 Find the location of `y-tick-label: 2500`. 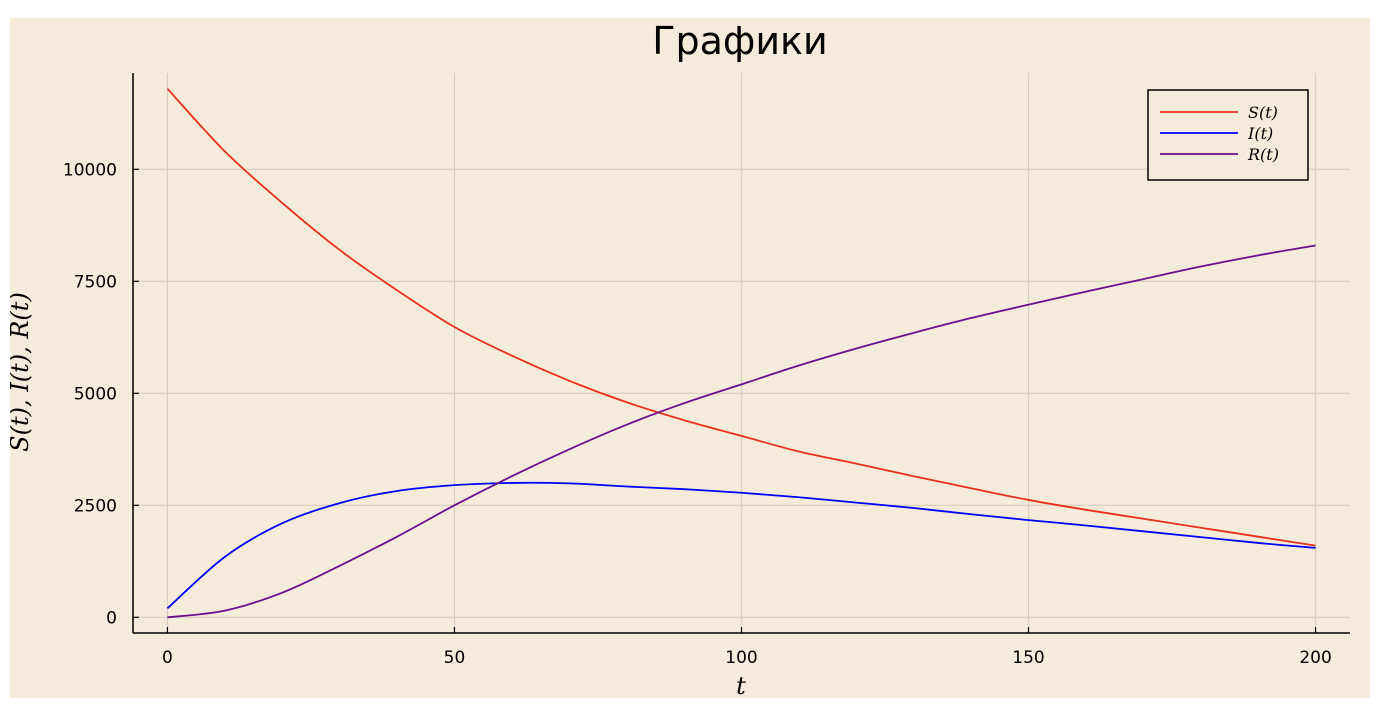

y-tick-label: 2500 is located at coordinates (95, 506).